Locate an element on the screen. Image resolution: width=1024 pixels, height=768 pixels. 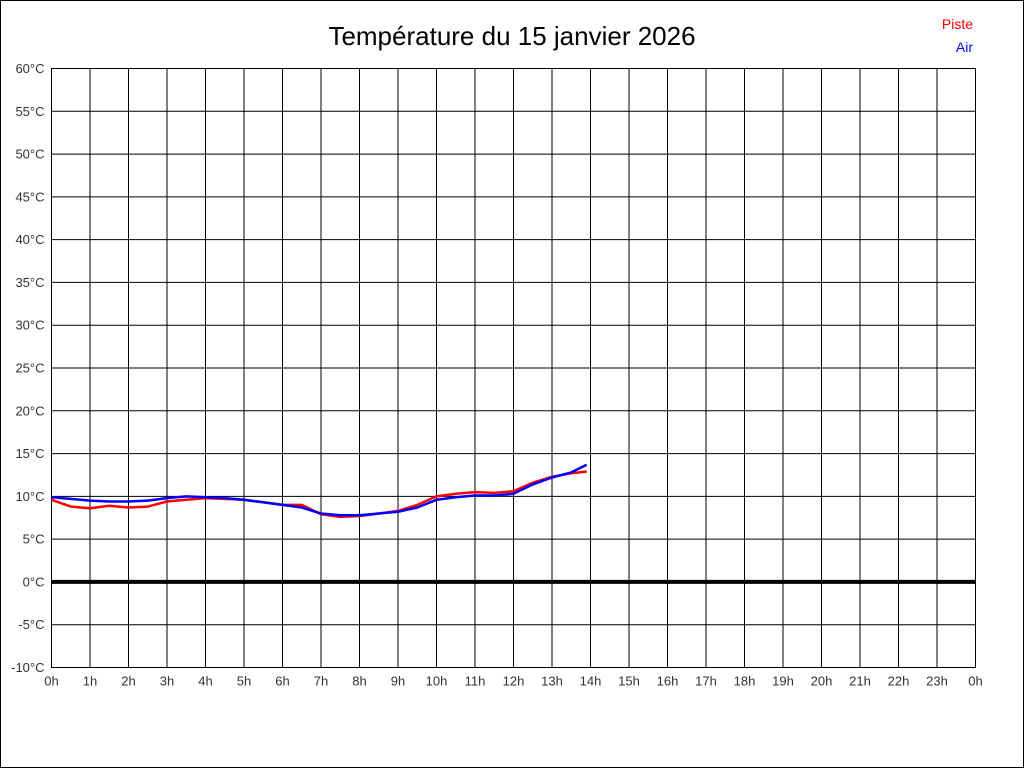
x-axis-tick-label: 3h is located at coordinates (167, 681).